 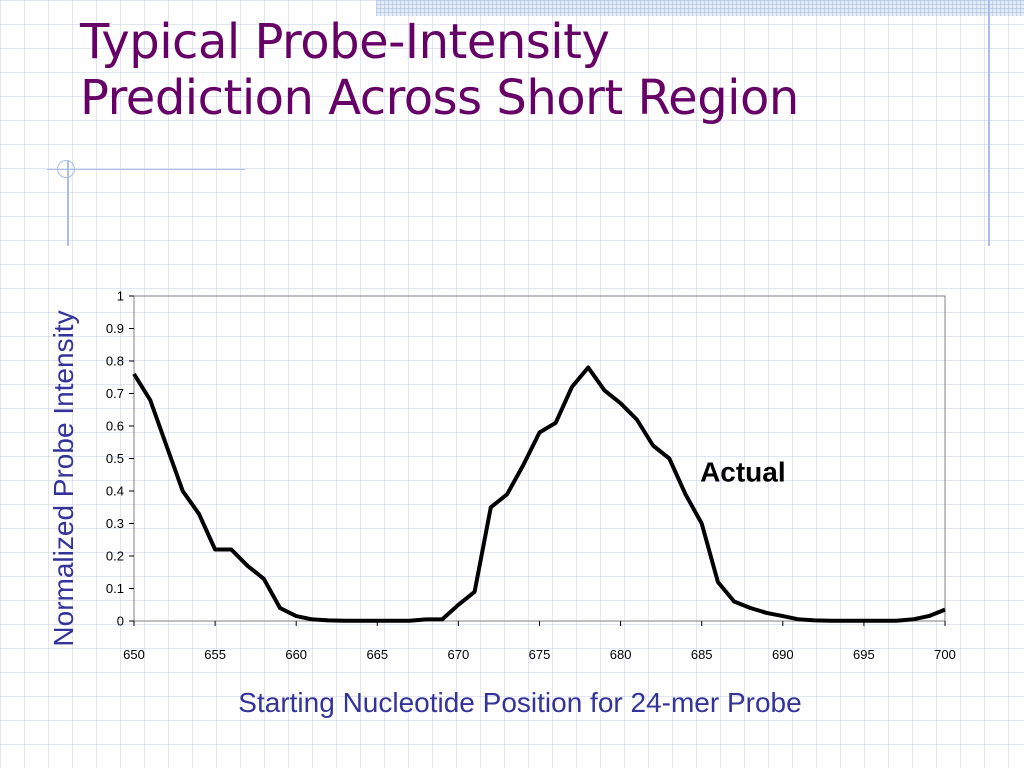 I want to click on series-label-actual: Actual, so click(x=743, y=471).